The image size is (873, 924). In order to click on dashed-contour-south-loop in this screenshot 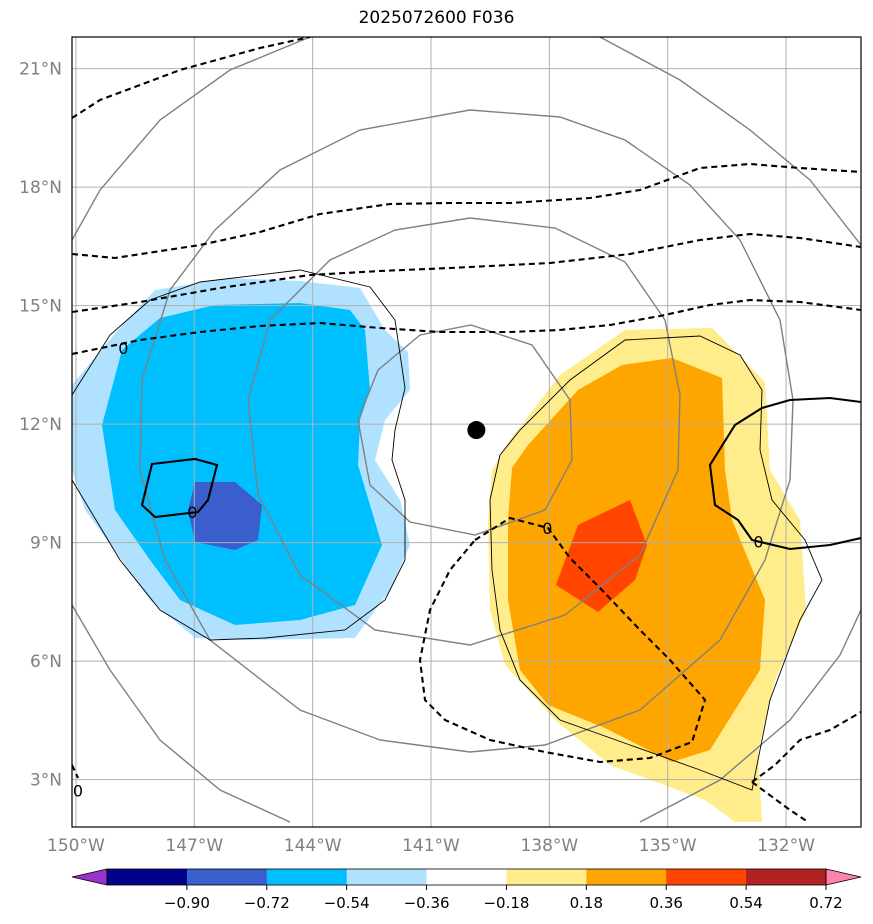, I will do `click(562, 640)`.